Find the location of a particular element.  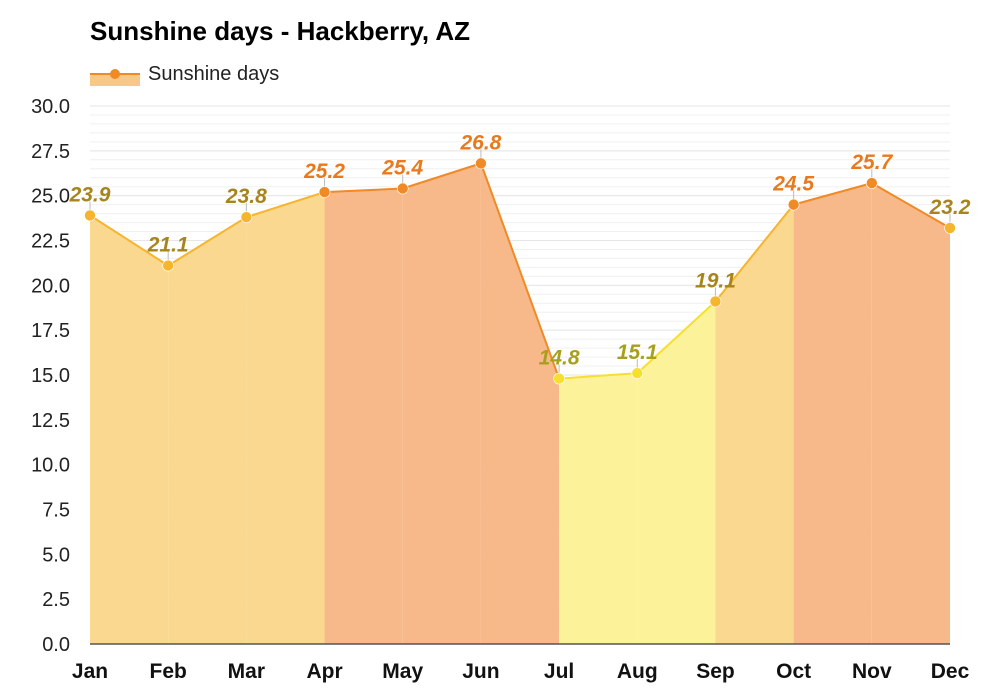

data-label: 15.1 is located at coordinates (637, 352).